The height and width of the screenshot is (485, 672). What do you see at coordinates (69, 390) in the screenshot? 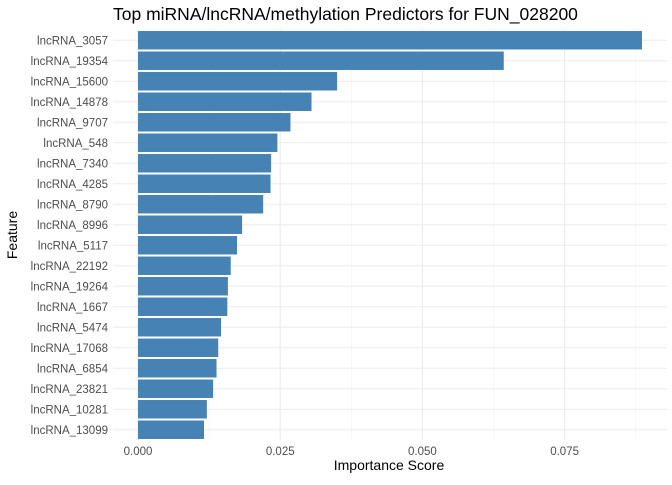
I see `y-tick-label: lncRNA_23821` at bounding box center [69, 390].